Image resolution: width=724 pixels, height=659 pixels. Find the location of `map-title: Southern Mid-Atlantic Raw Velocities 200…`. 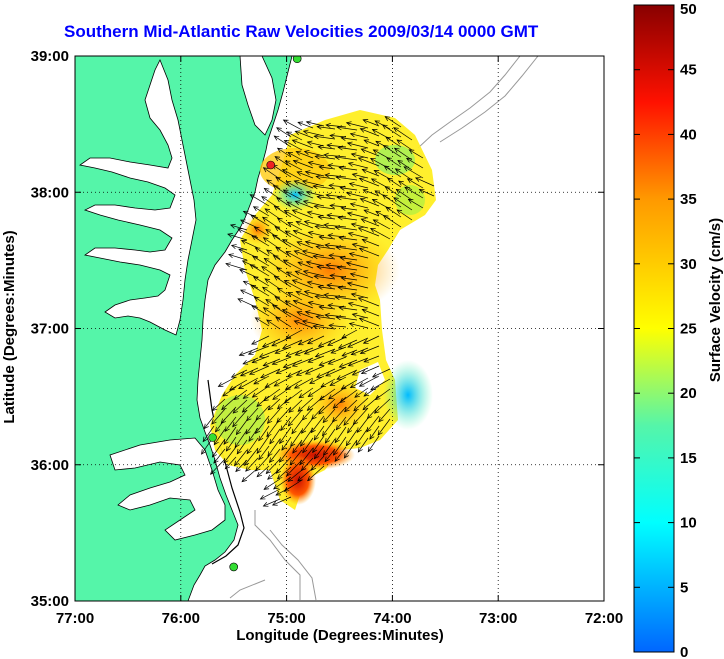

map-title: Southern Mid-Atlantic Raw Velocities 200… is located at coordinates (301, 31).